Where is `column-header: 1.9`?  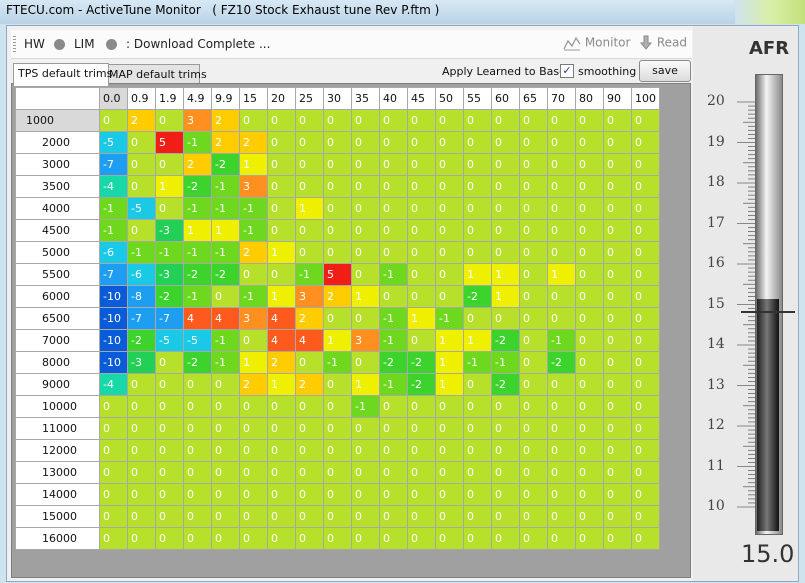 column-header: 1.9 is located at coordinates (169, 98).